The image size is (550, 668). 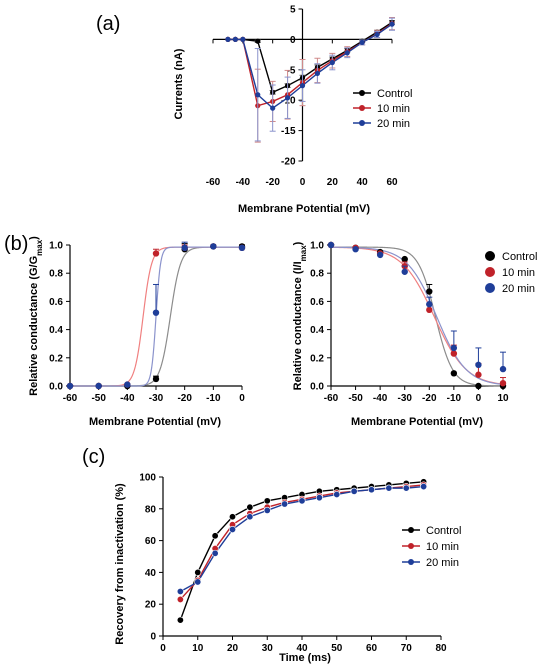 What do you see at coordinates (303, 253) in the screenshot?
I see `chart-b-right-ylabel-sub: max` at bounding box center [303, 253].